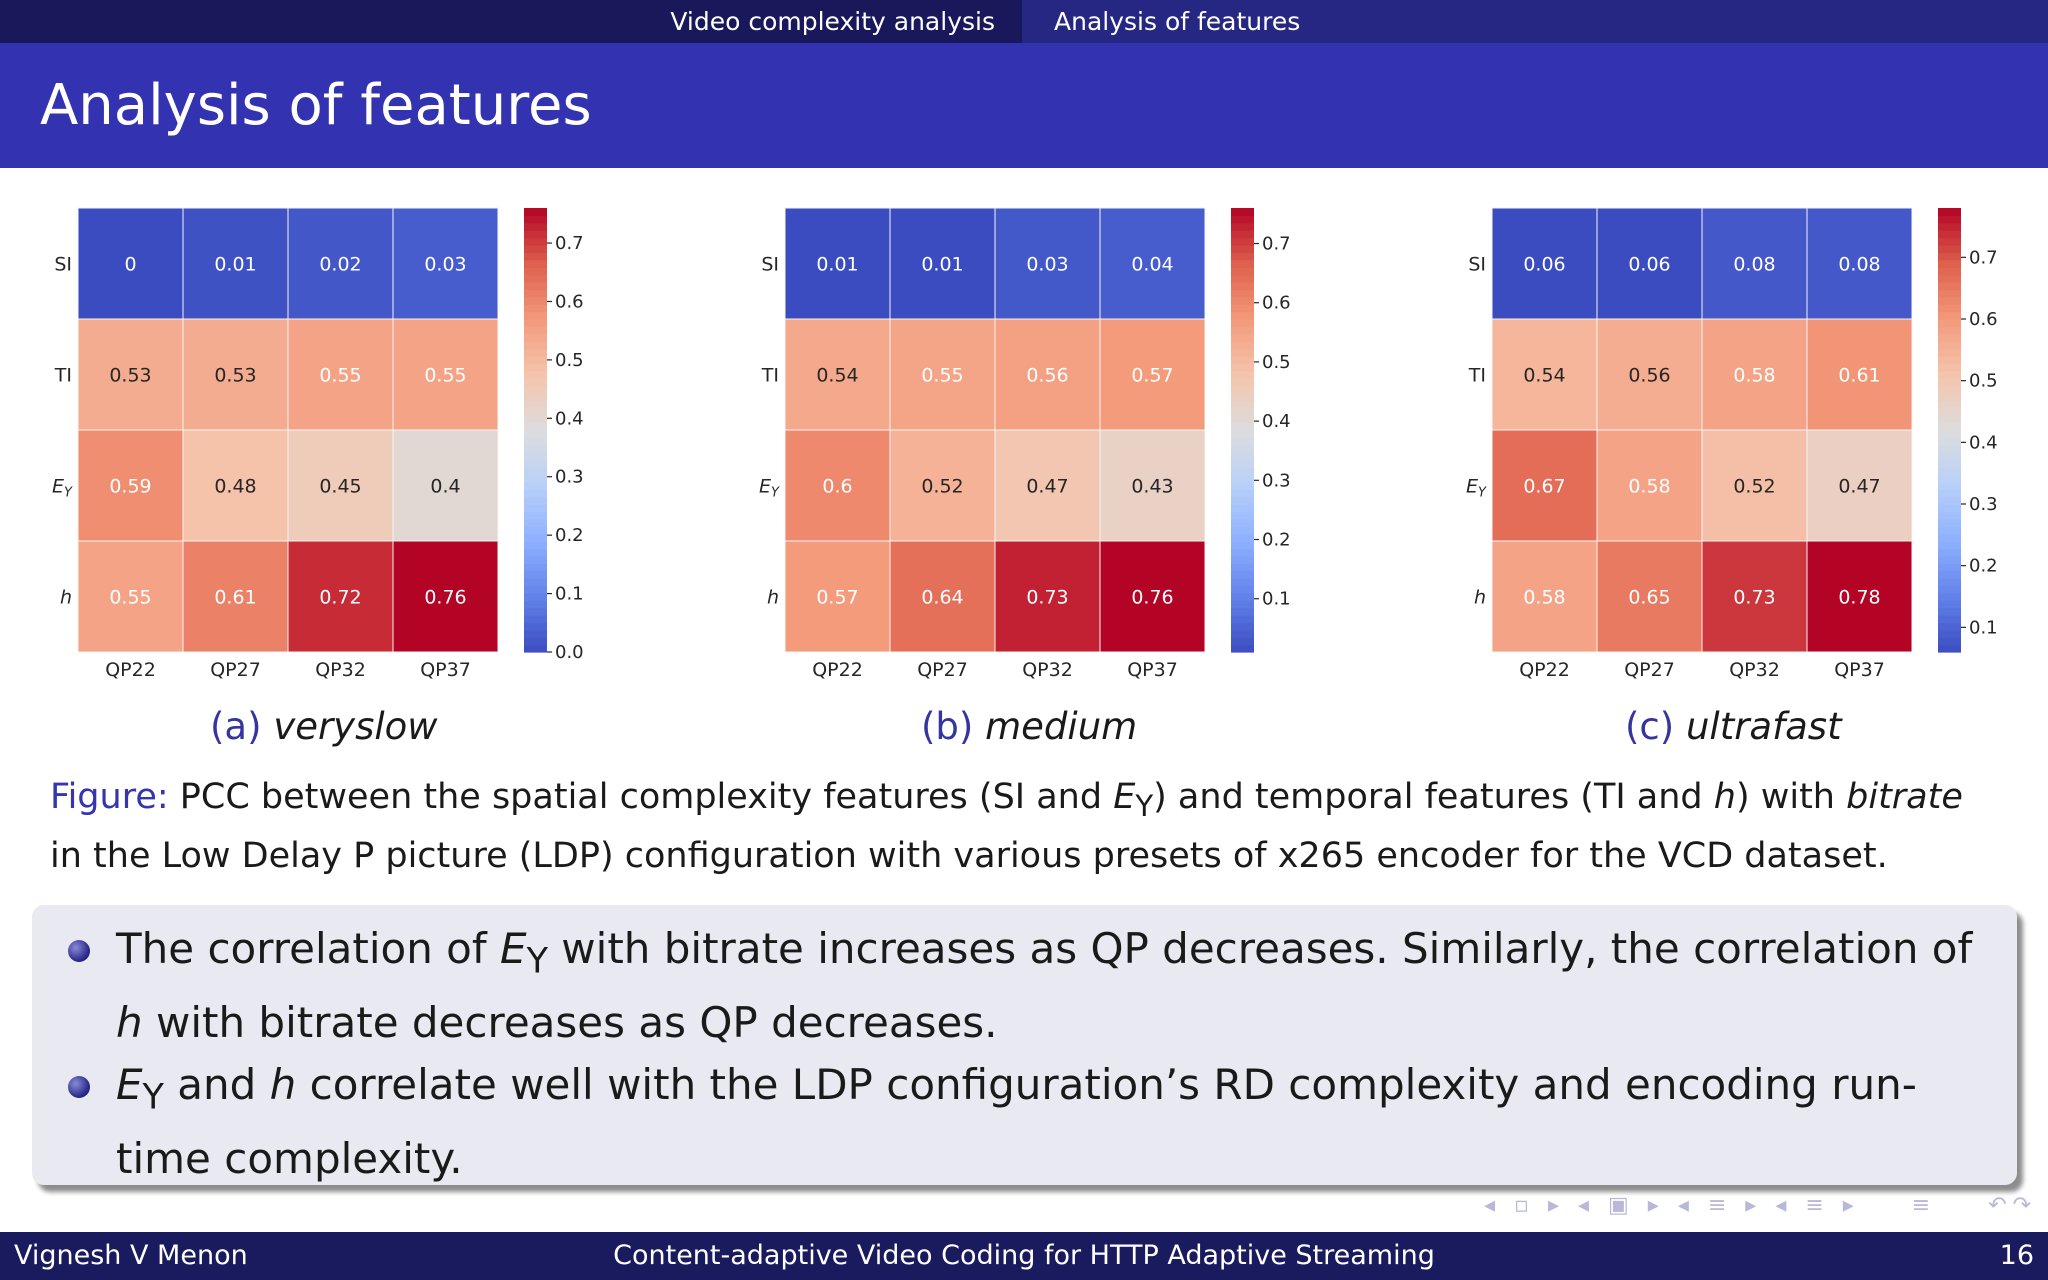 The height and width of the screenshot is (1280, 2048). What do you see at coordinates (1904, 797) in the screenshot?
I see `figcap-bitrate: bitrate` at bounding box center [1904, 797].